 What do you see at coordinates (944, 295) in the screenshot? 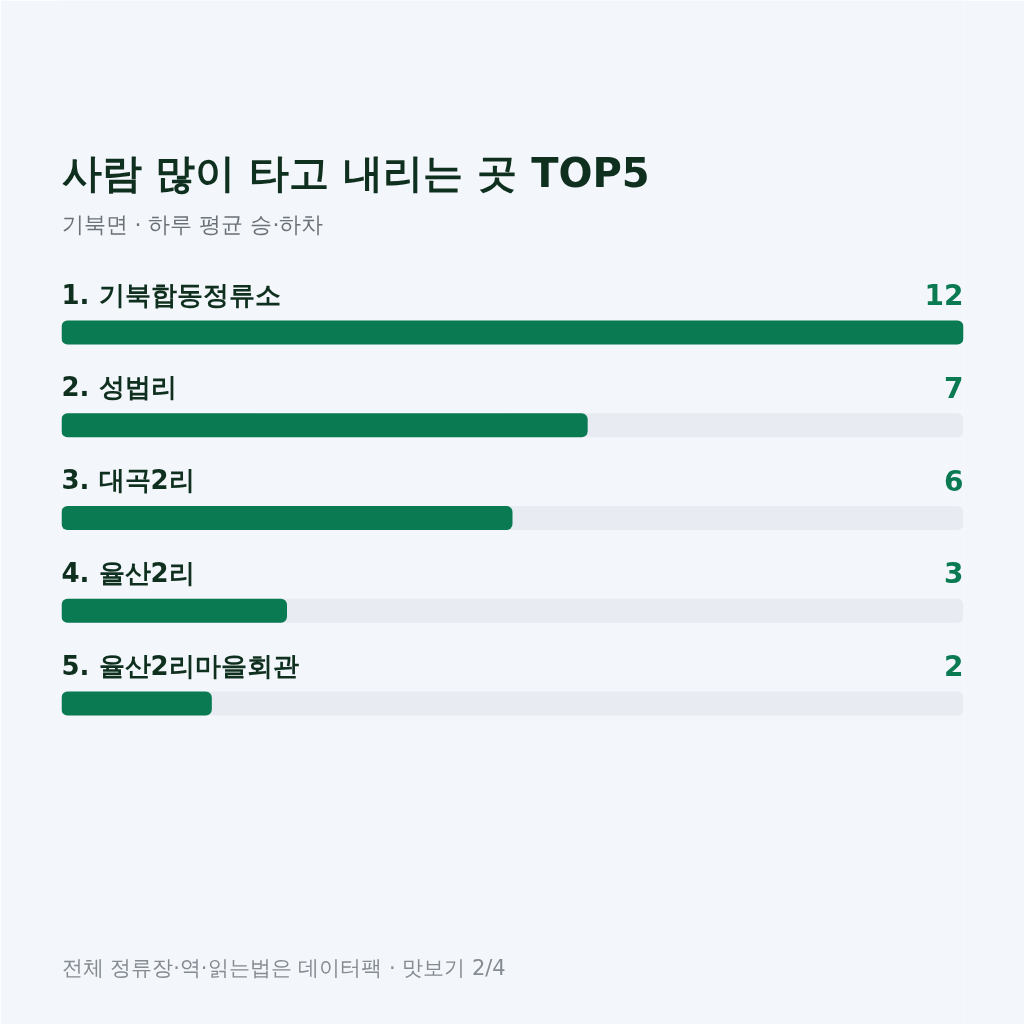
I see `data-label: 12` at bounding box center [944, 295].